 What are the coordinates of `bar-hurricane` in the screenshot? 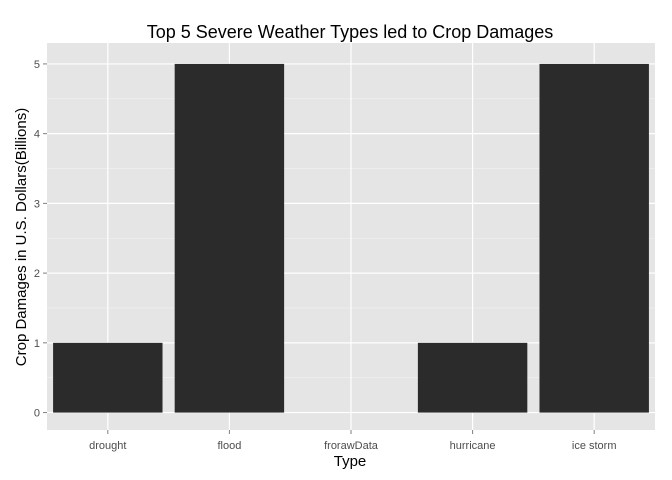 It's located at (472, 377).